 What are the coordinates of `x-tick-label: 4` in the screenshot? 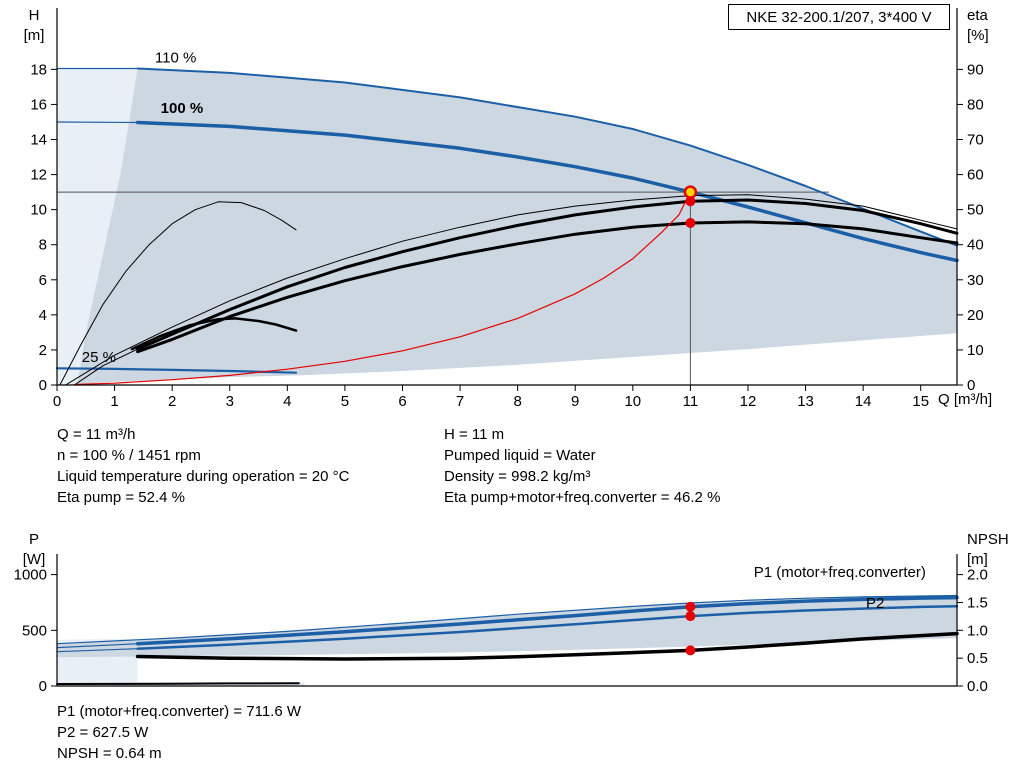 It's located at (287, 401).